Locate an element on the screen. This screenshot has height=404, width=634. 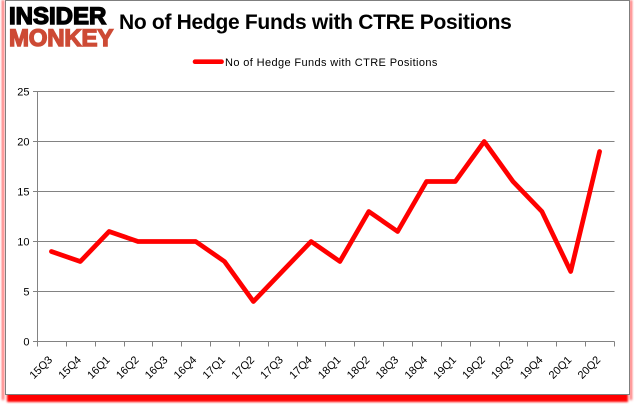
svg-text: 19Q1 is located at coordinates (445, 368).